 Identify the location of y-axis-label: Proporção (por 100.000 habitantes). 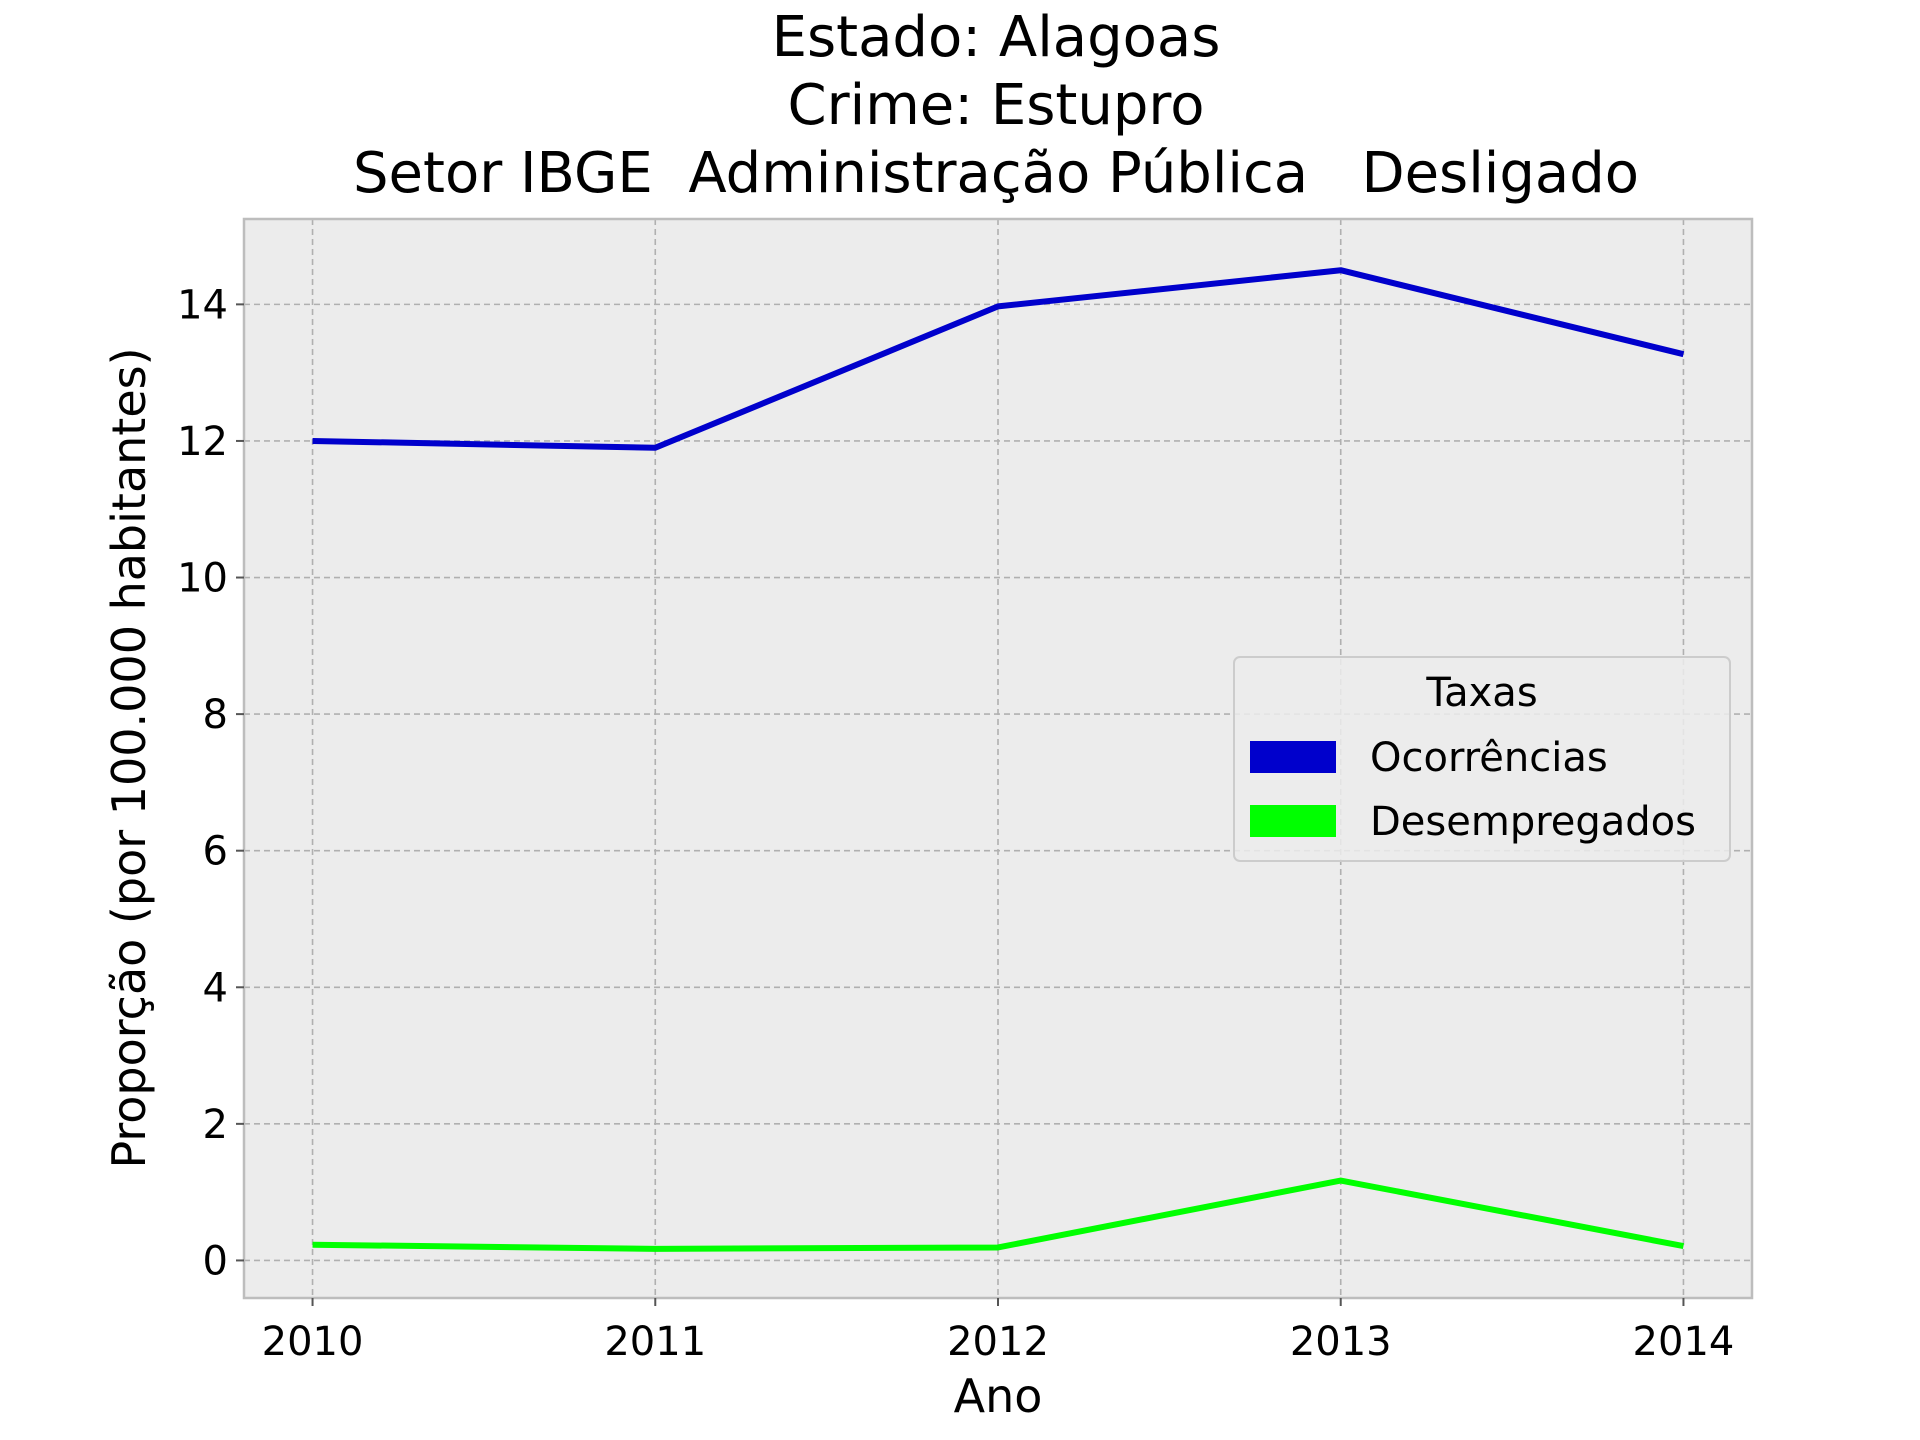
(129, 757).